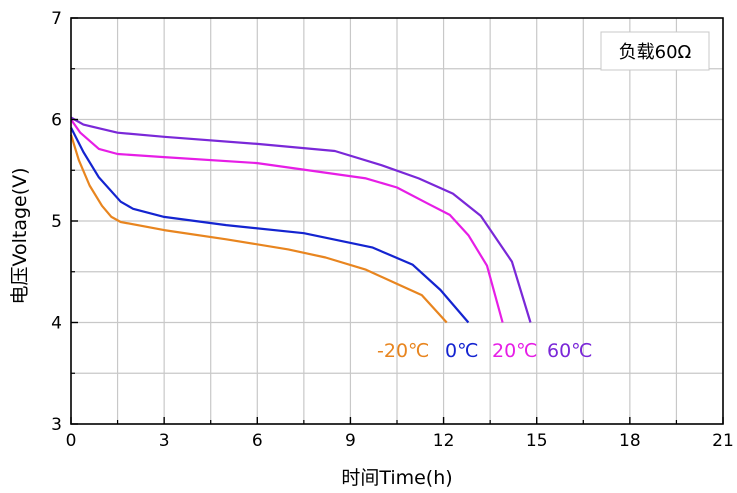 Image resolution: width=737 pixels, height=493 pixels. What do you see at coordinates (537, 441) in the screenshot?
I see `x-tick-label: 15` at bounding box center [537, 441].